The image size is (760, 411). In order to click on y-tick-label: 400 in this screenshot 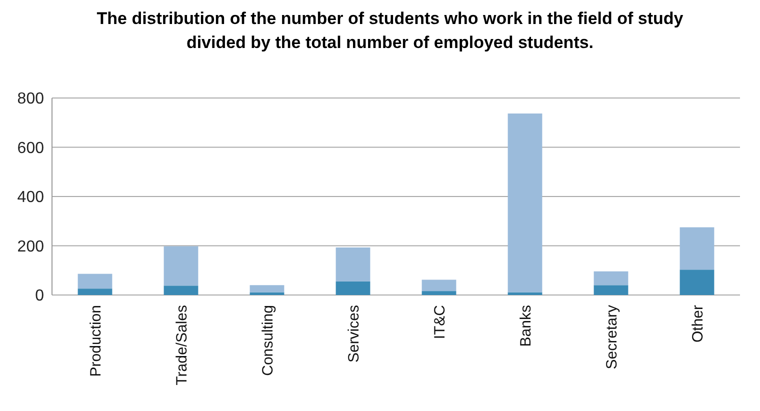, I will do `click(30, 197)`.